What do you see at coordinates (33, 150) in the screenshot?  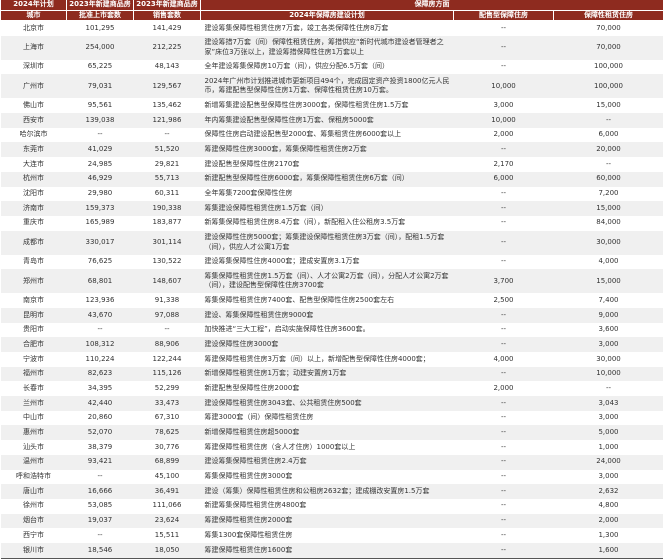 I see `city-cell: 东莞市` at bounding box center [33, 150].